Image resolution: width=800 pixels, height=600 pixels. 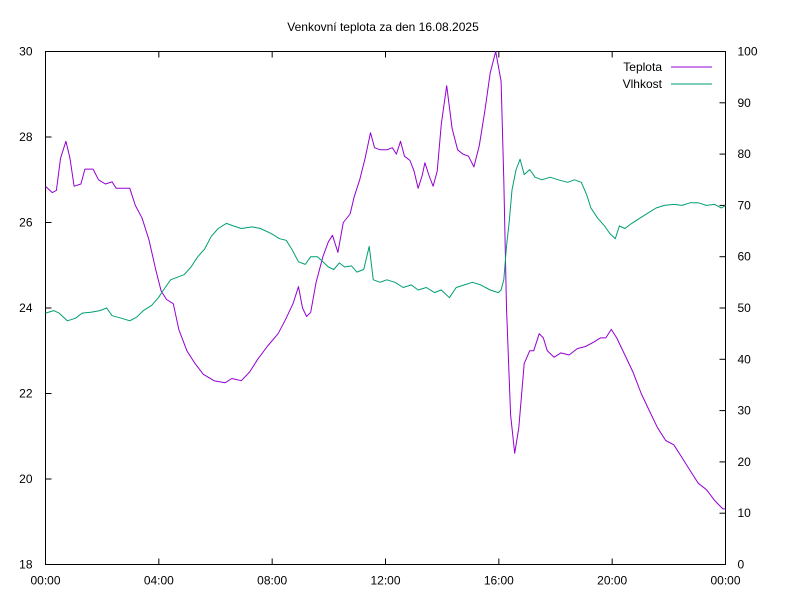 I want to click on right-tick-label: 100, so click(x=748, y=52).